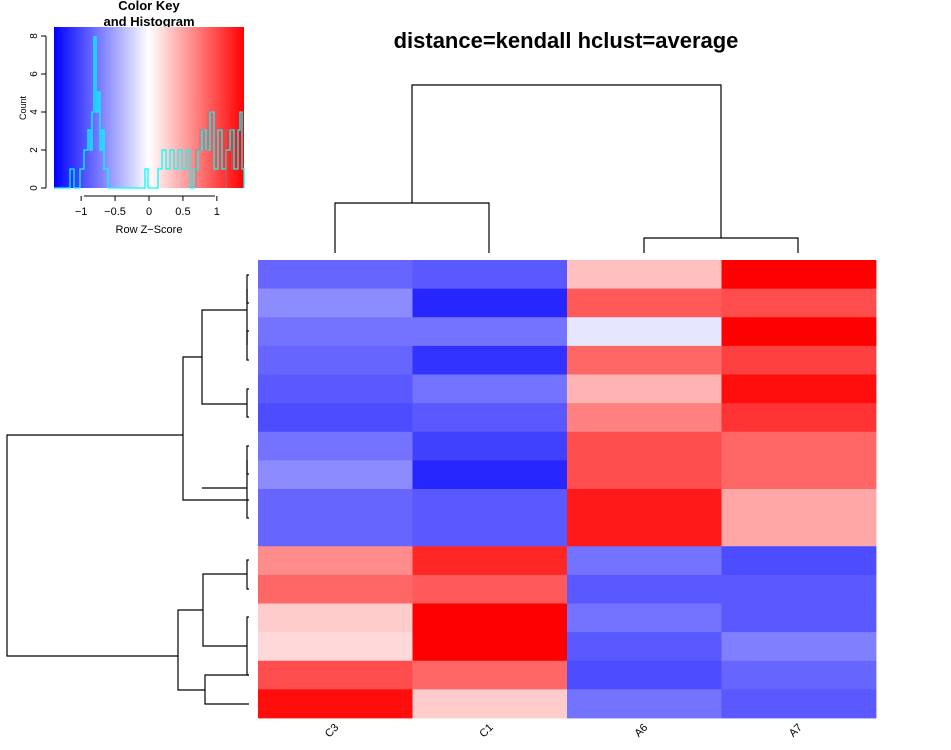 The image size is (951, 750). I want to click on color-key-x-tick-label: −1, so click(81, 212).